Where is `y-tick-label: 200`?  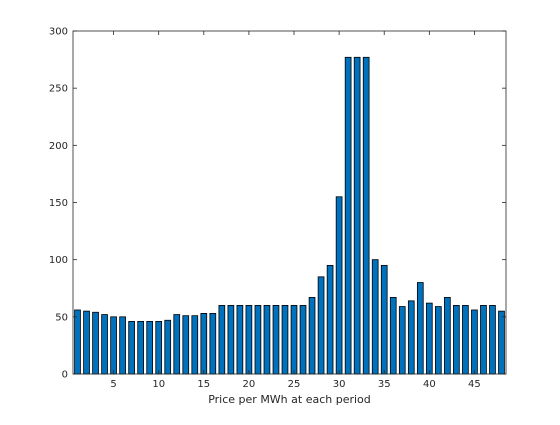
y-tick-label: 200 is located at coordinates (58, 146).